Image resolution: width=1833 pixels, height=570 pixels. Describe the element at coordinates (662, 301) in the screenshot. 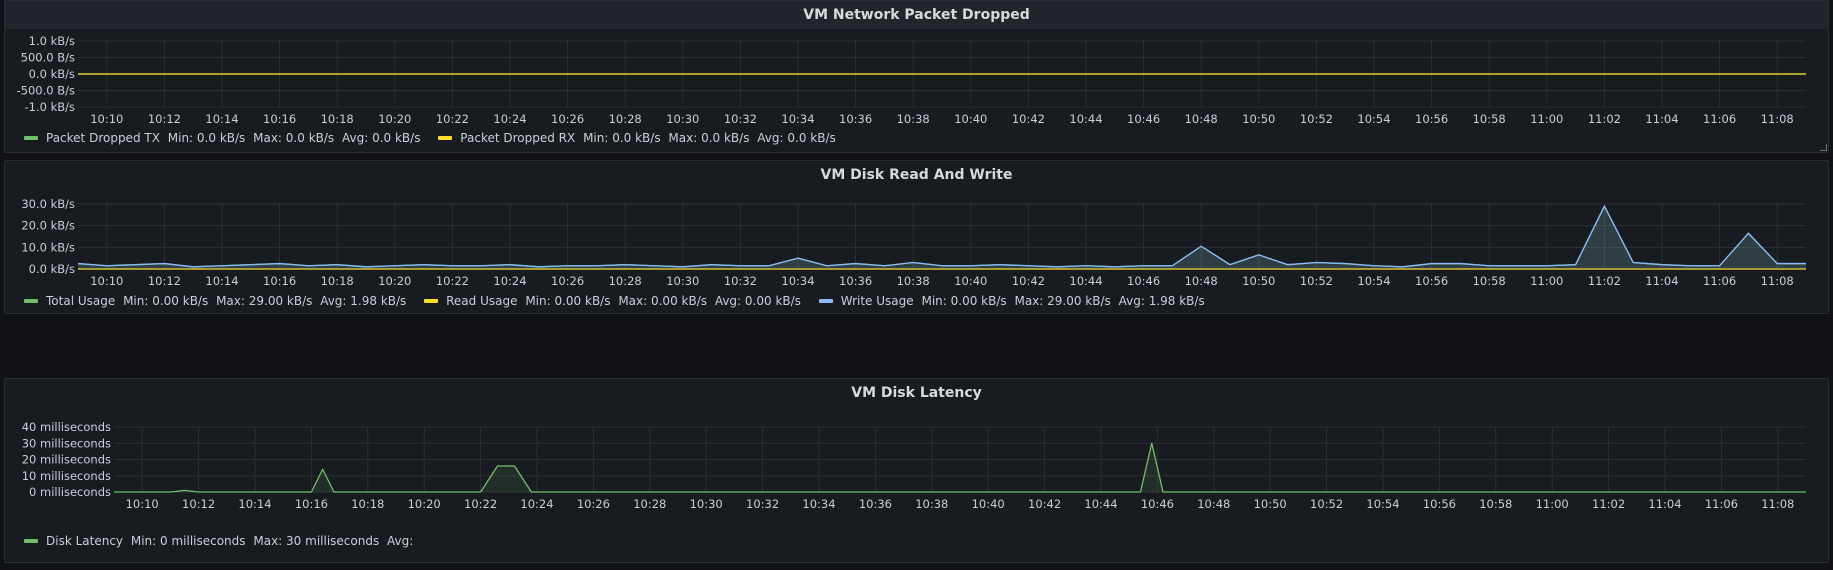

I see `legend-max: Max: 0.00 kB/s` at that location.